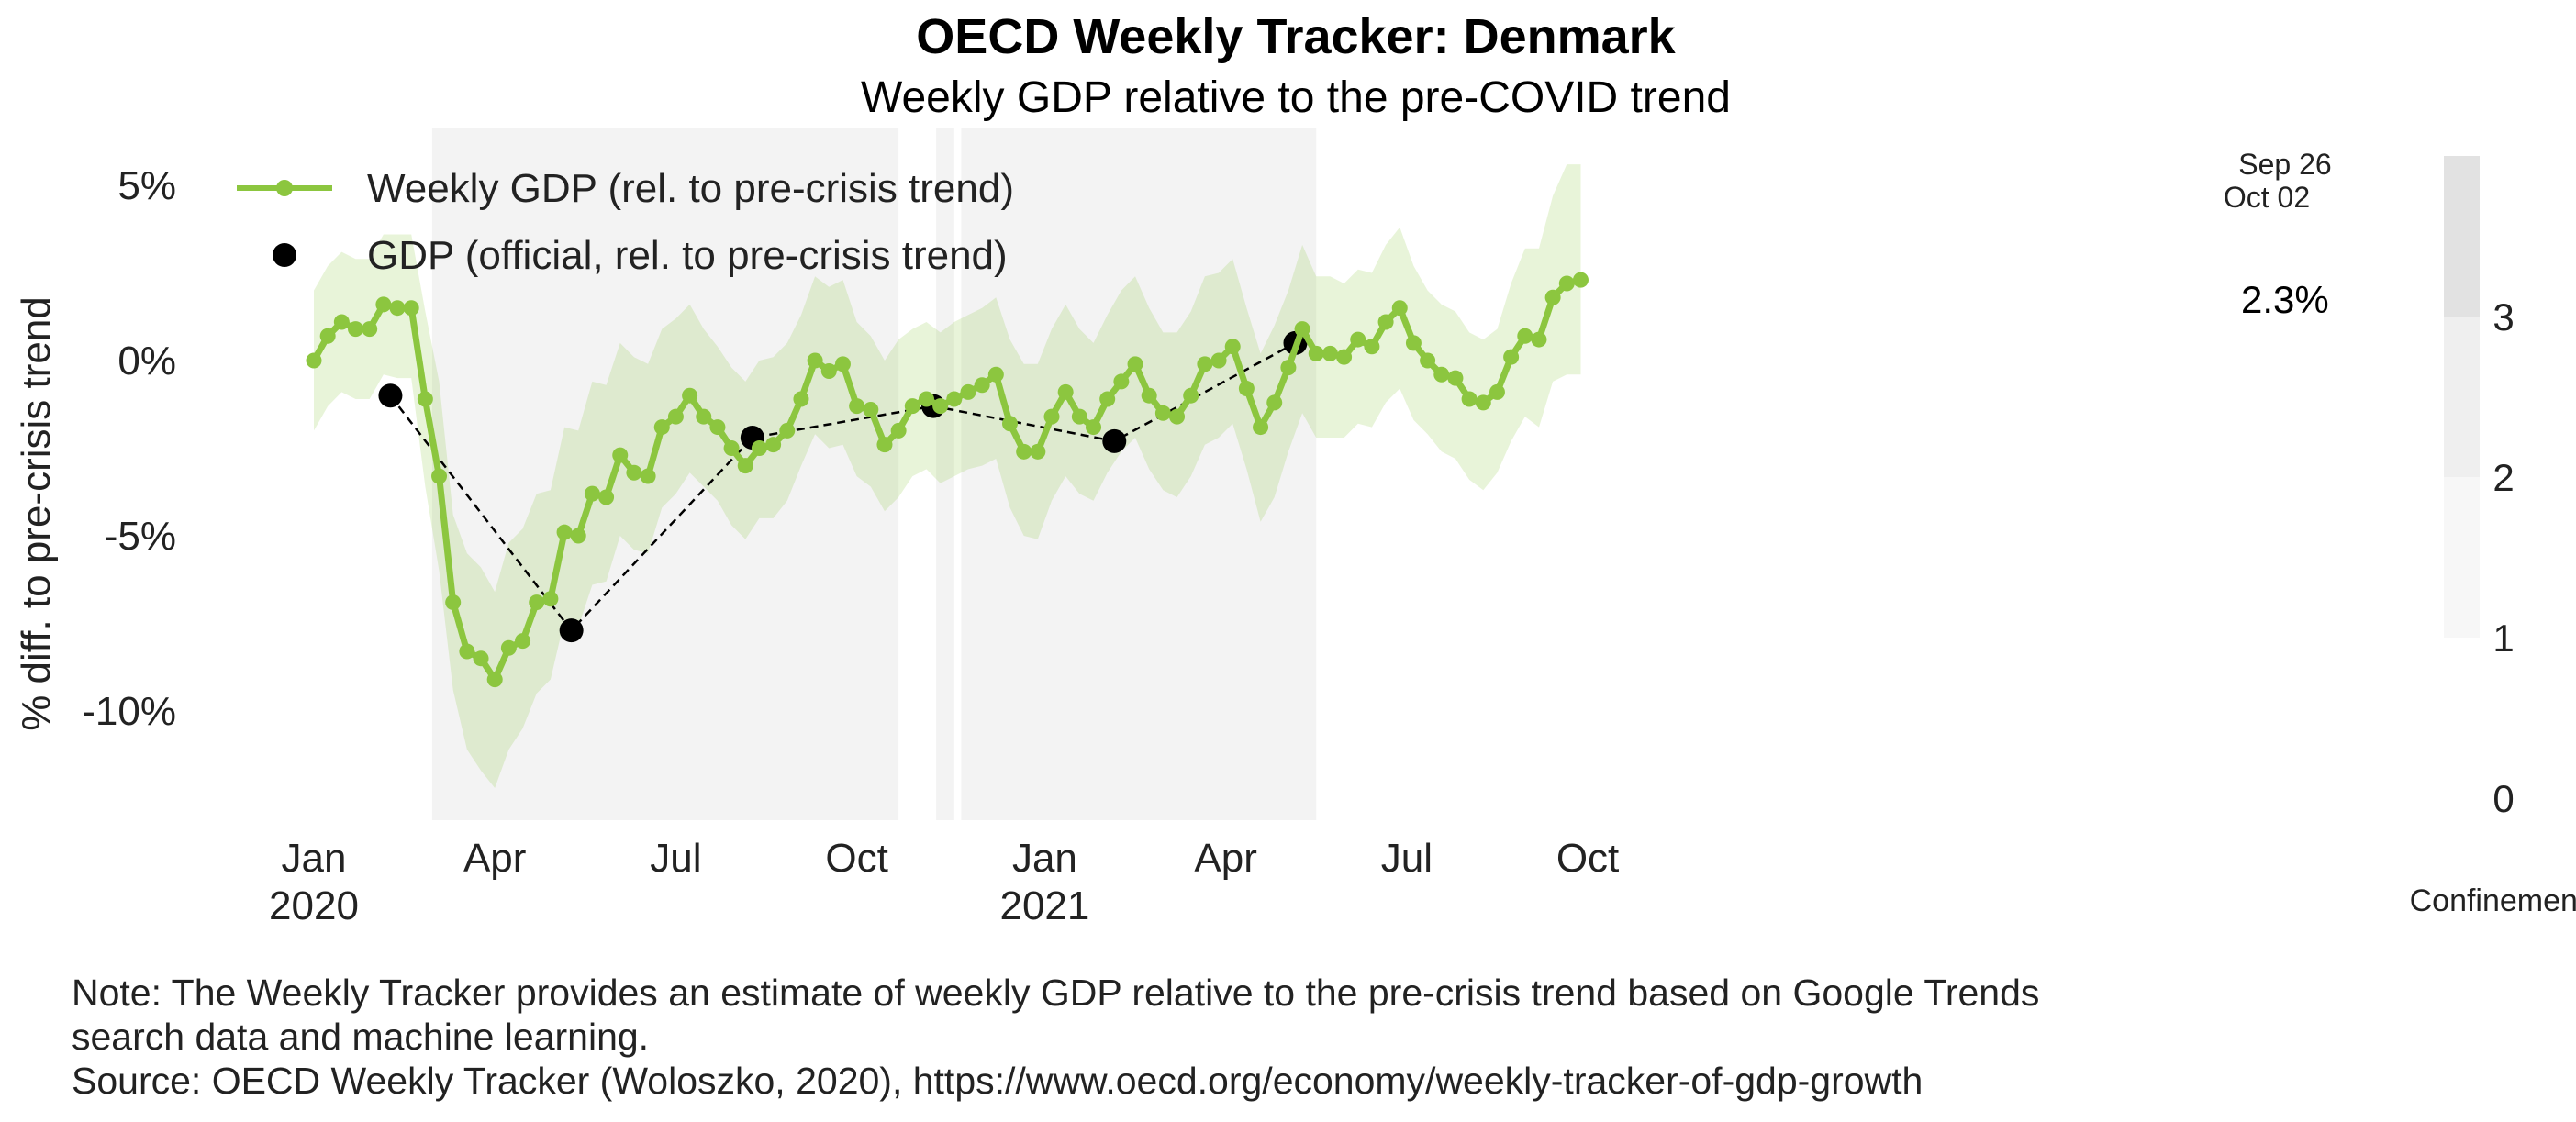  I want to click on y-tick-label-0: 5%, so click(146, 186).